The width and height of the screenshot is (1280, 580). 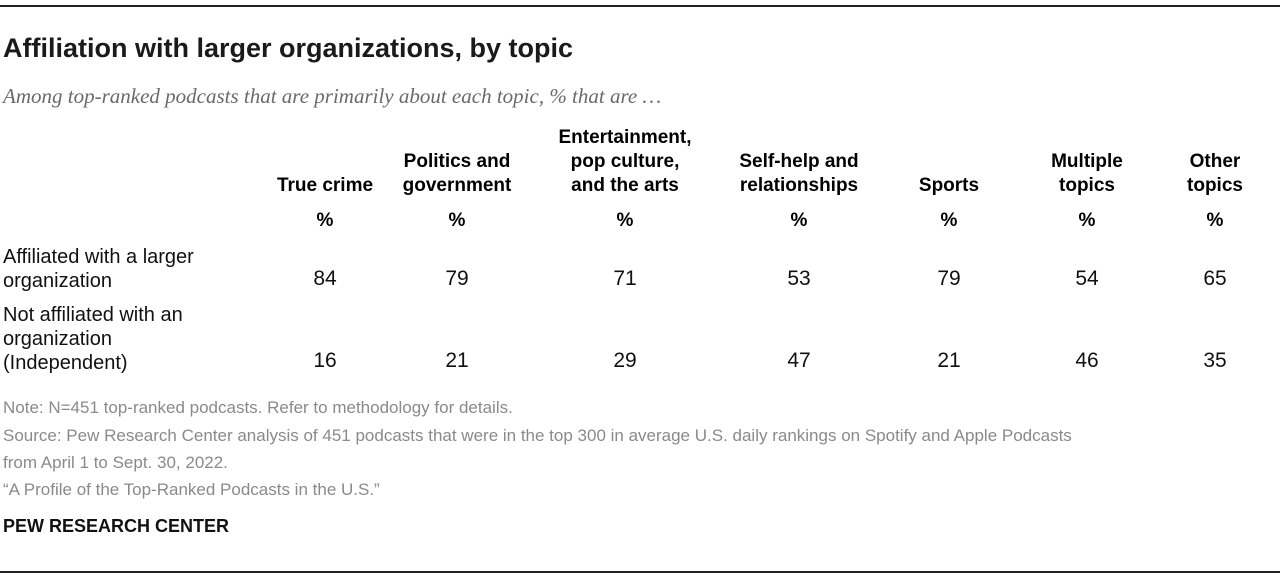 I want to click on column-header-label: Entertainment, pop culture, and the arts, so click(x=625, y=161).